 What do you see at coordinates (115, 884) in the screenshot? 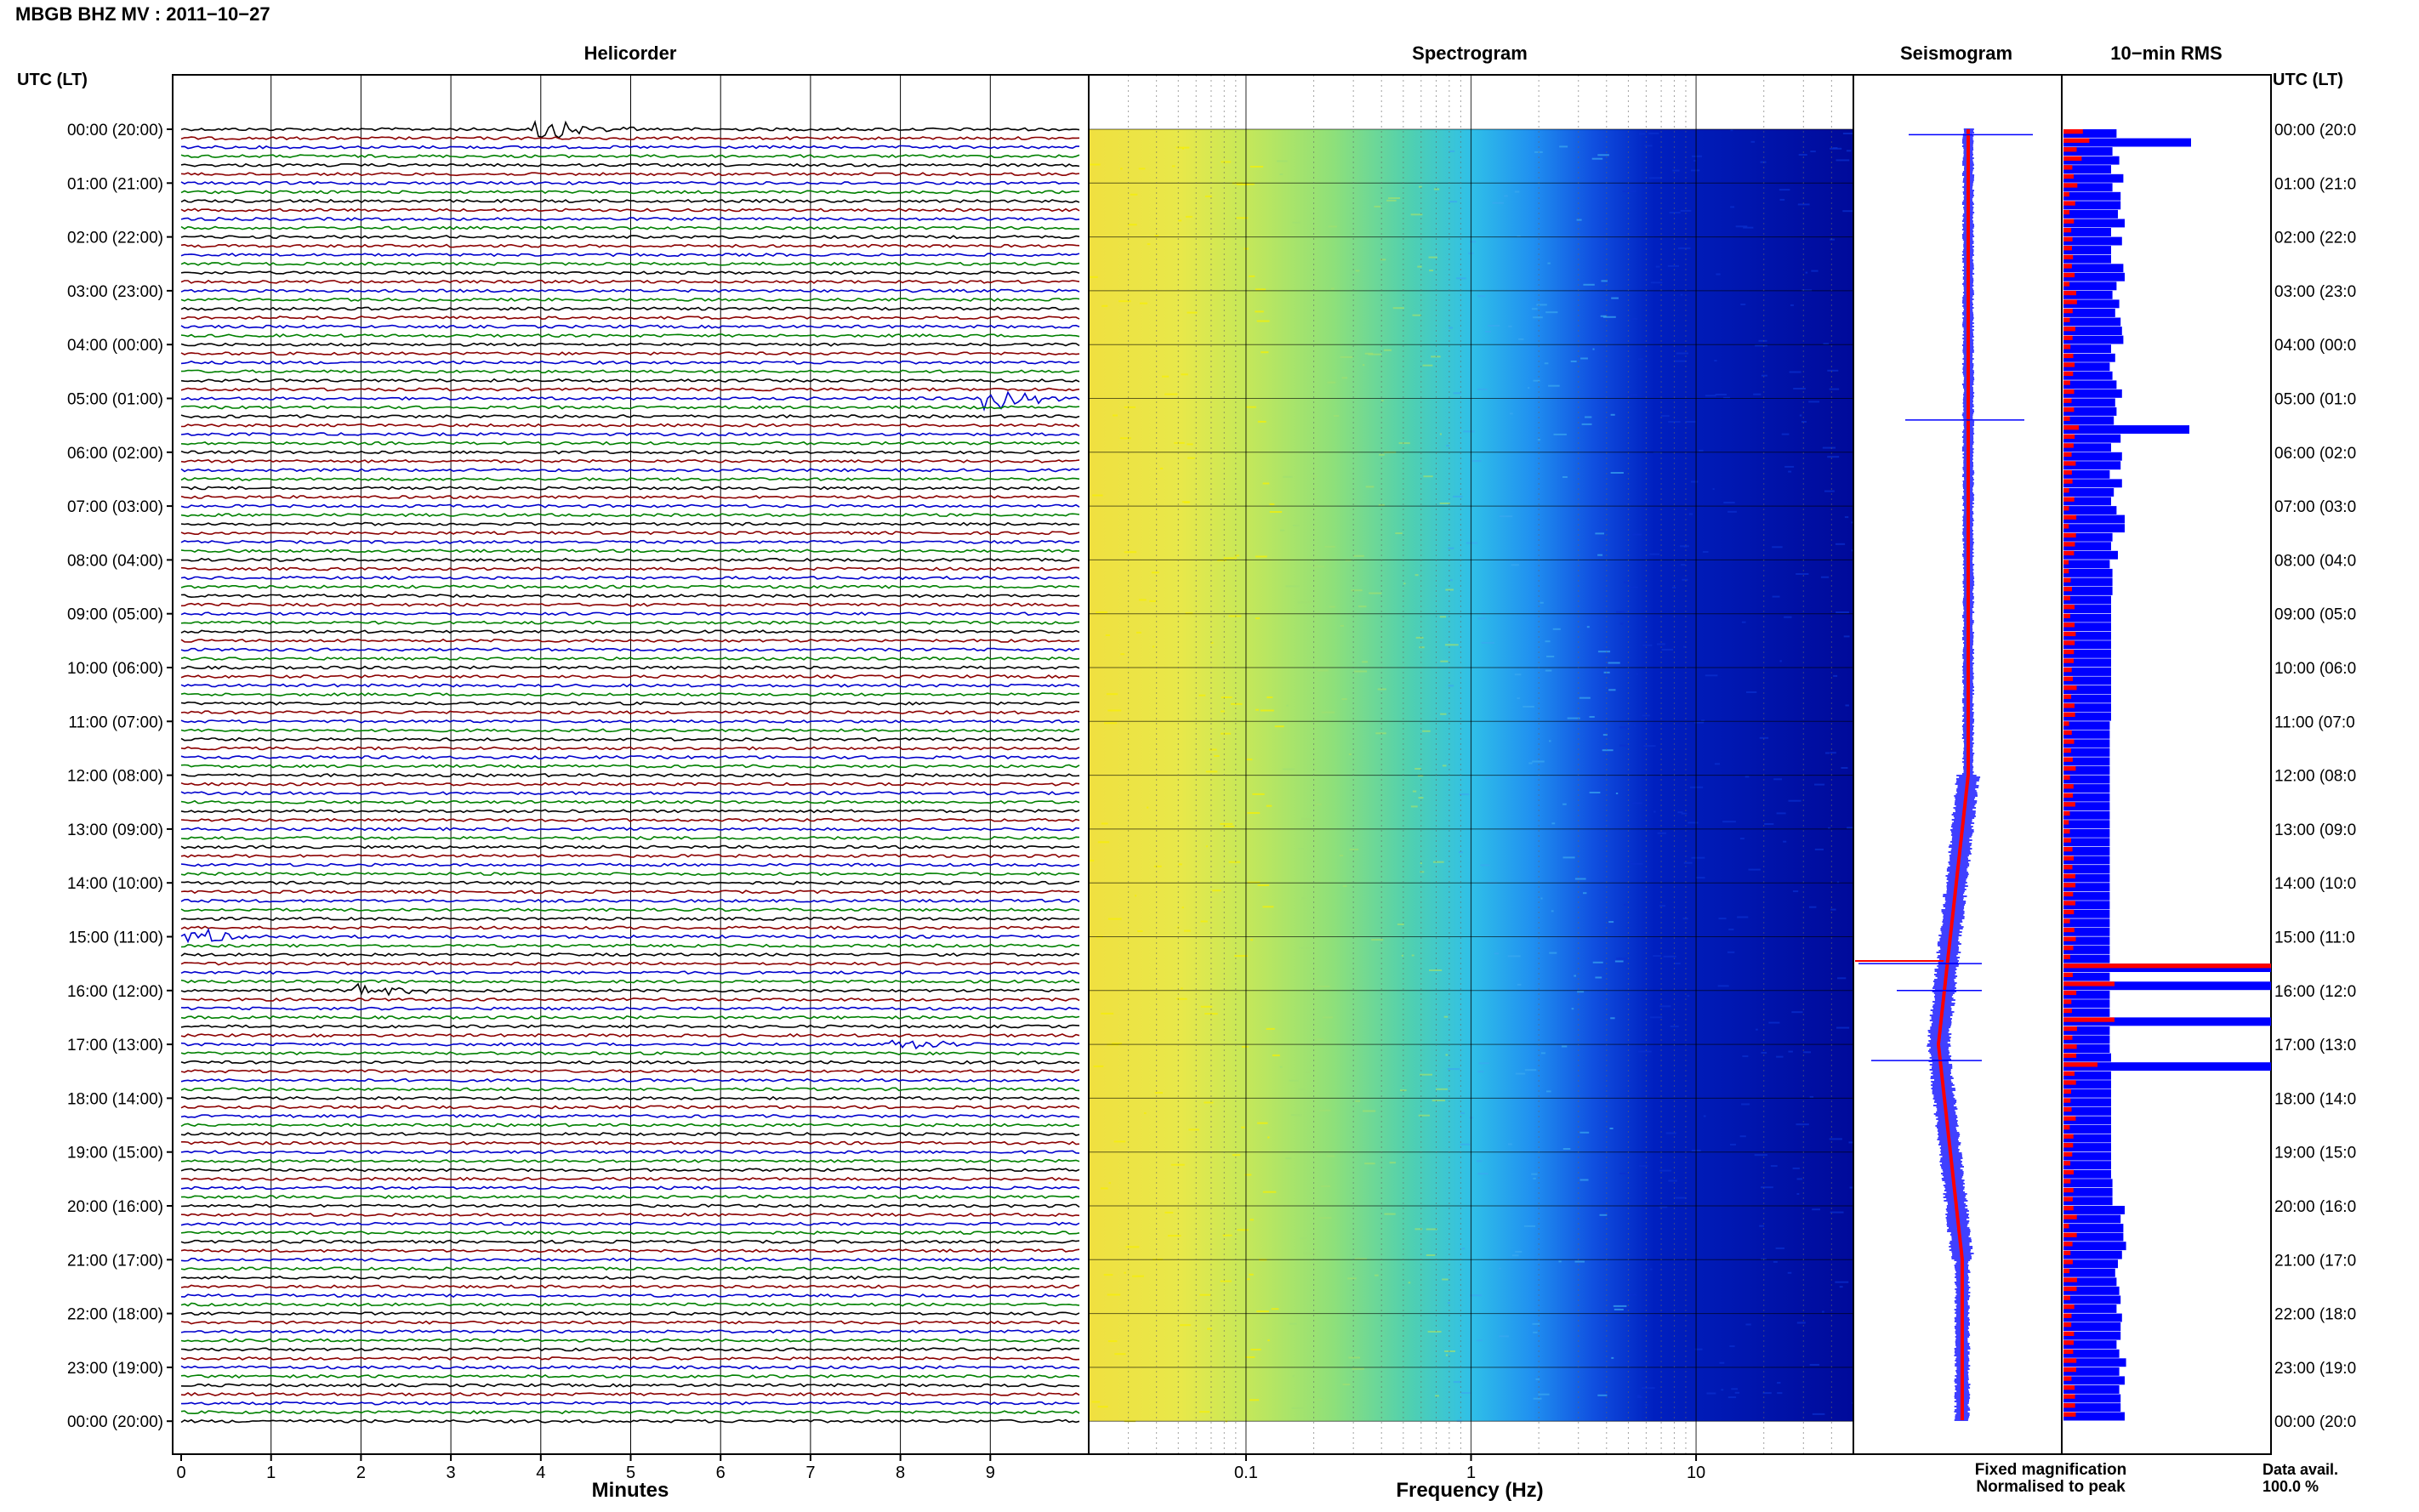
I see `time-label: 14:00 (10:00)` at bounding box center [115, 884].